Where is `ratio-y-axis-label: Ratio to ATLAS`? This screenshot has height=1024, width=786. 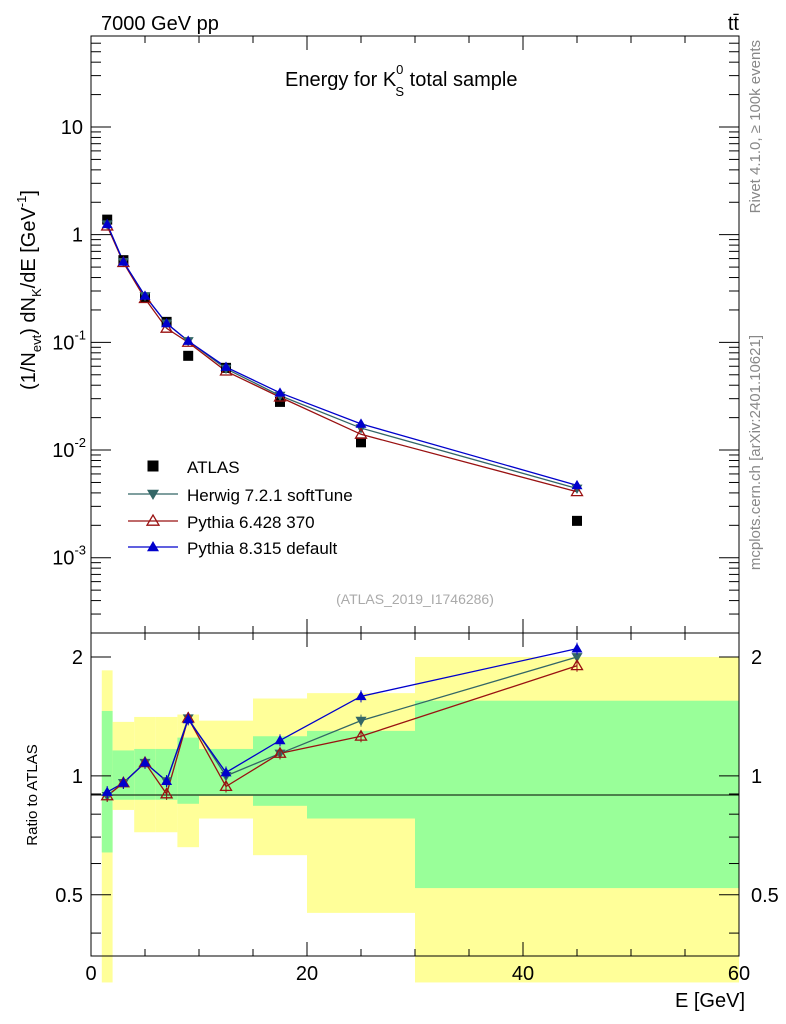 ratio-y-axis-label: Ratio to ATLAS is located at coordinates (32, 794).